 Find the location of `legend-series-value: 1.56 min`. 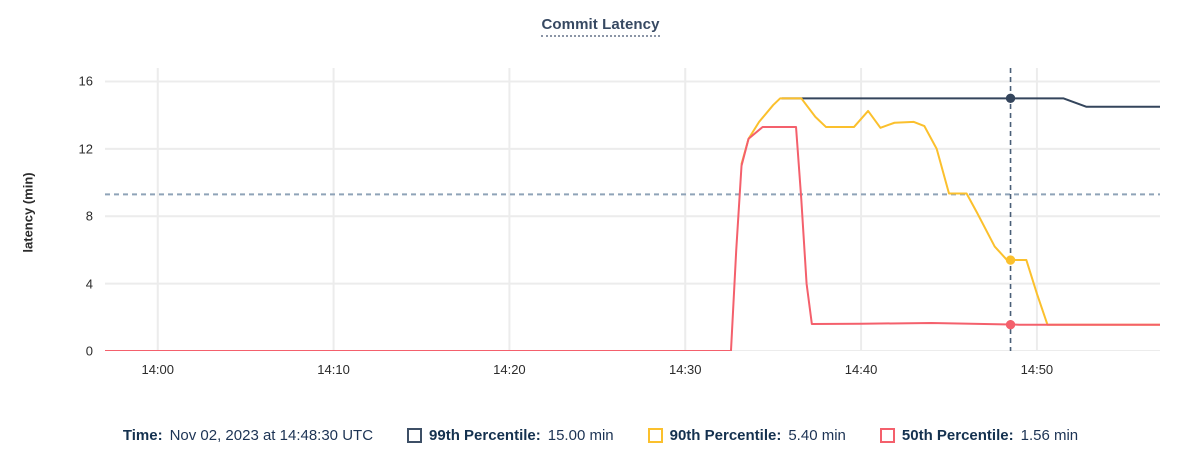

legend-series-value: 1.56 min is located at coordinates (1049, 435).